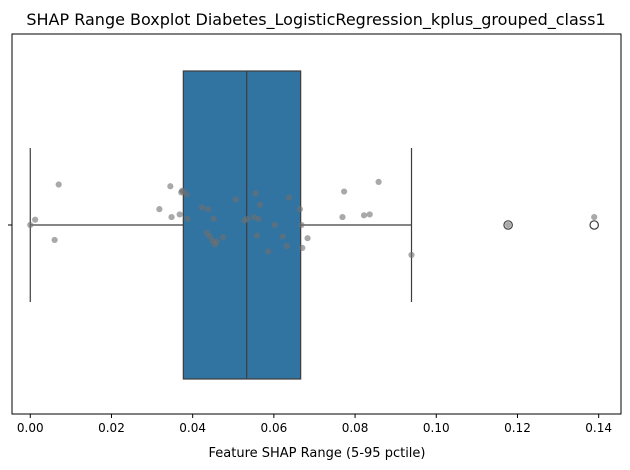 This screenshot has height=470, width=630. I want to click on x-tick-label: 0.00, so click(30, 428).